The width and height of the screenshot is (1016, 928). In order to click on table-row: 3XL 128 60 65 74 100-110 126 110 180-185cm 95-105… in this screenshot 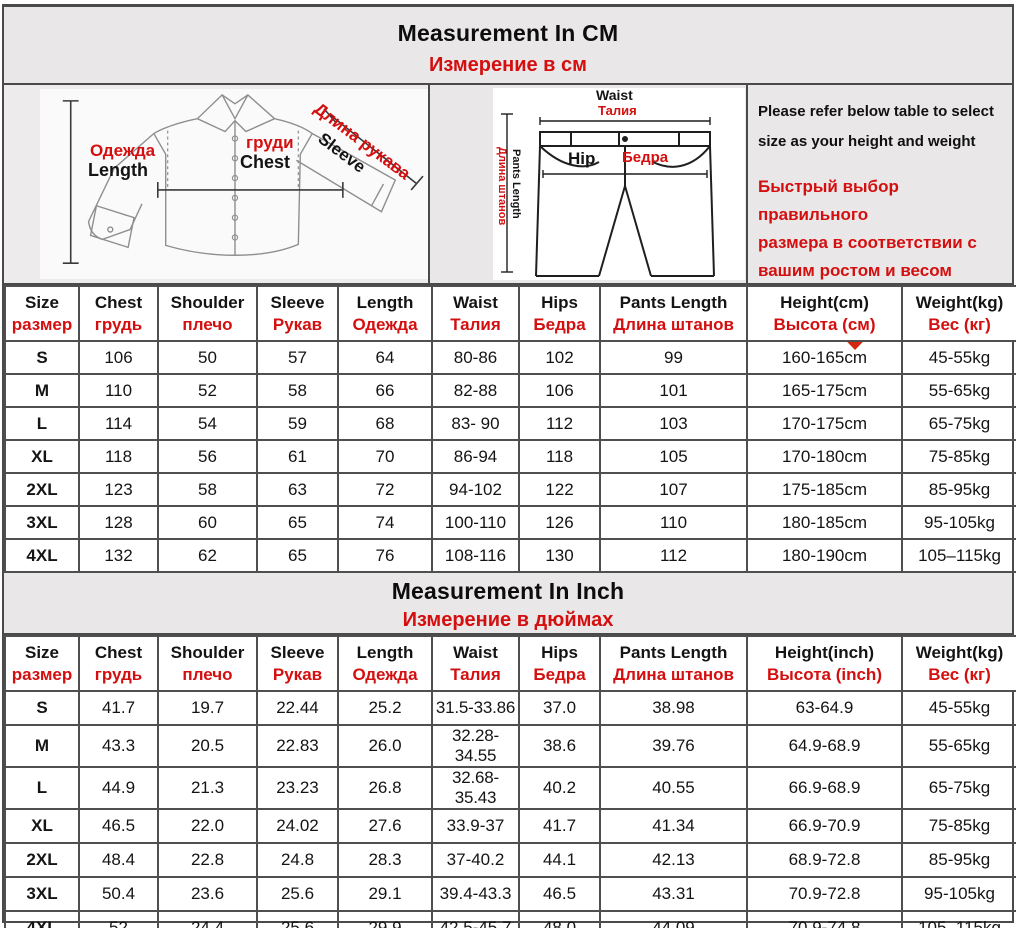, I will do `click(510, 522)`.